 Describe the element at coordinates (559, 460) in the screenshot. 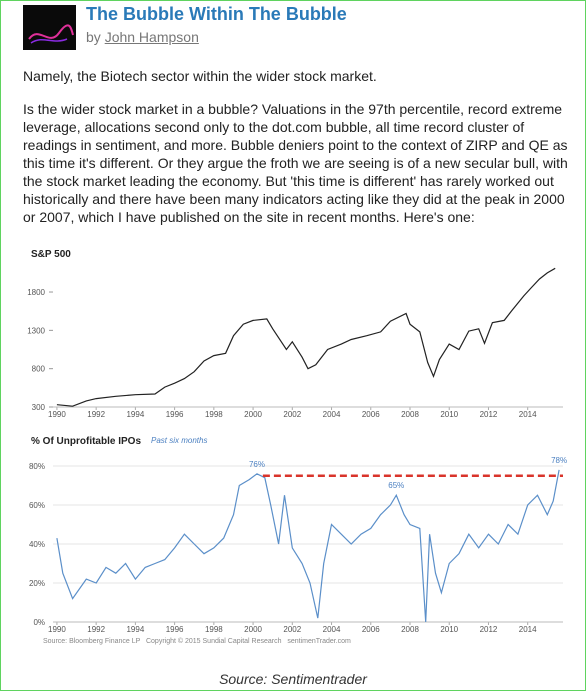

I see `annotation: 78%` at that location.